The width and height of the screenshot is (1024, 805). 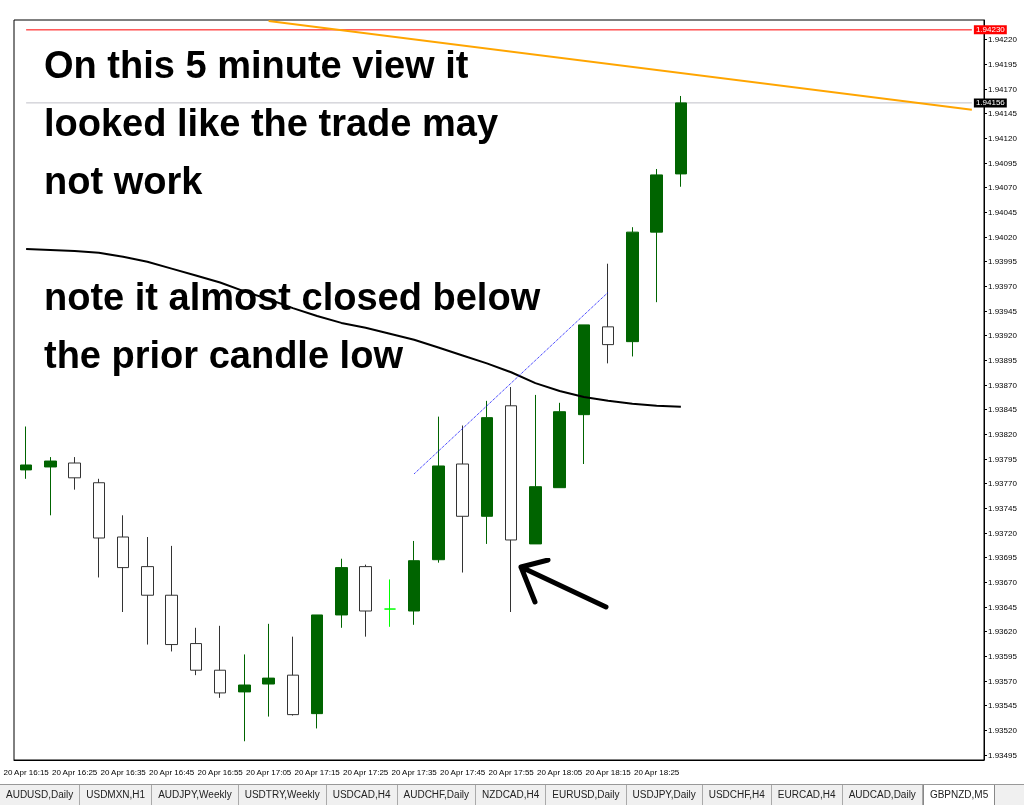 What do you see at coordinates (1003, 533) in the screenshot?
I see `y-tick-label: 1.93720` at bounding box center [1003, 533].